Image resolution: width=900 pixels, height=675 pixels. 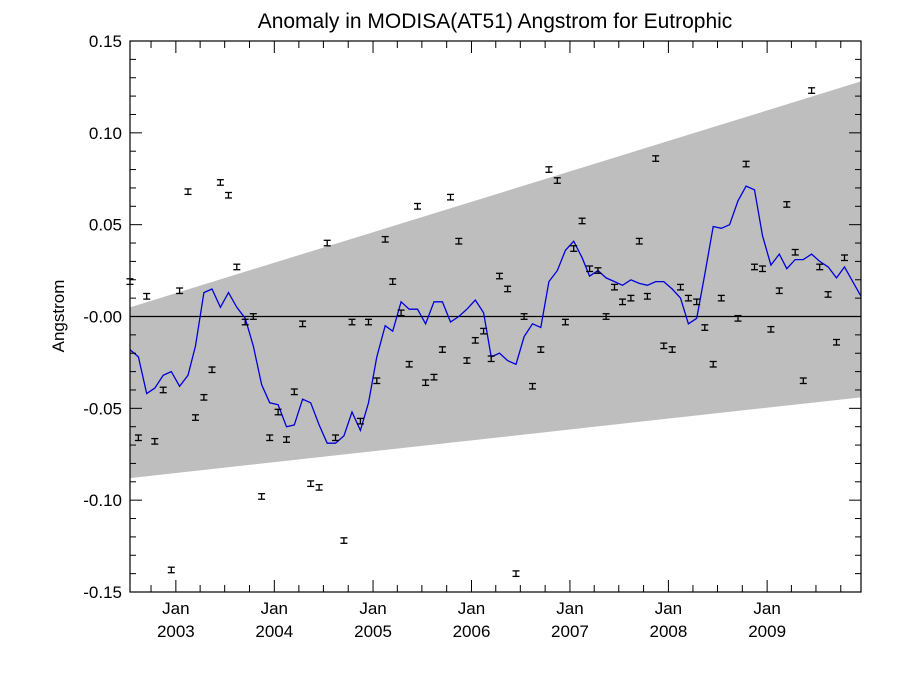 What do you see at coordinates (105, 41) in the screenshot?
I see `y-tick-label: 0.15` at bounding box center [105, 41].